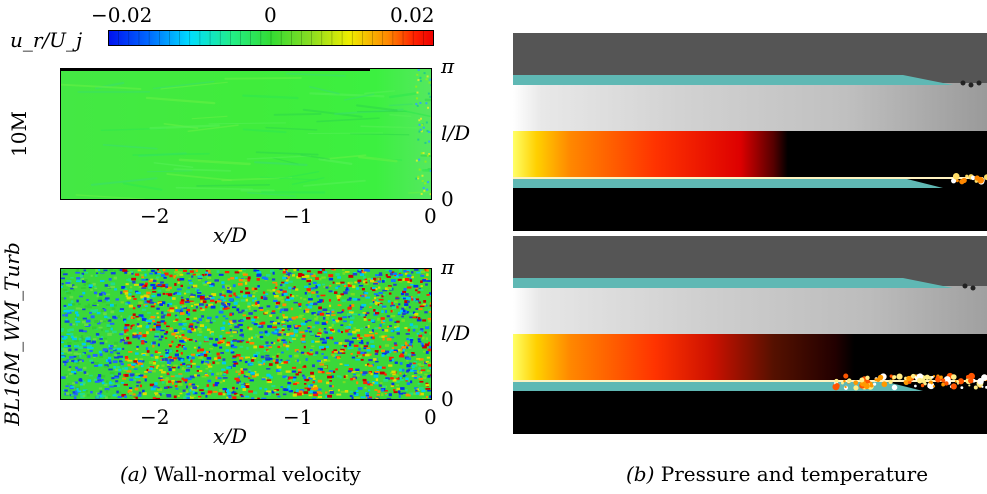 The image size is (987, 494). I want to click on ytick-zero-bl16m: 0, so click(447, 399).